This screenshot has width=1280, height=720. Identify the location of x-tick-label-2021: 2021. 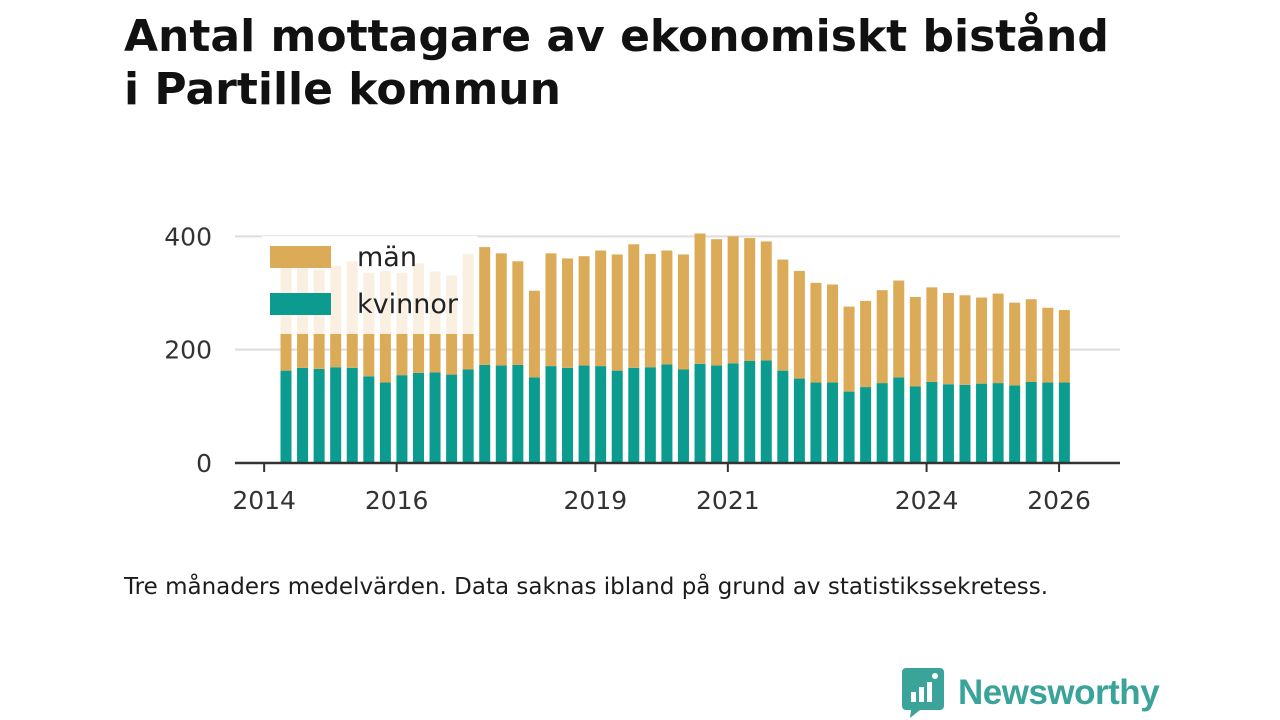
(728, 500).